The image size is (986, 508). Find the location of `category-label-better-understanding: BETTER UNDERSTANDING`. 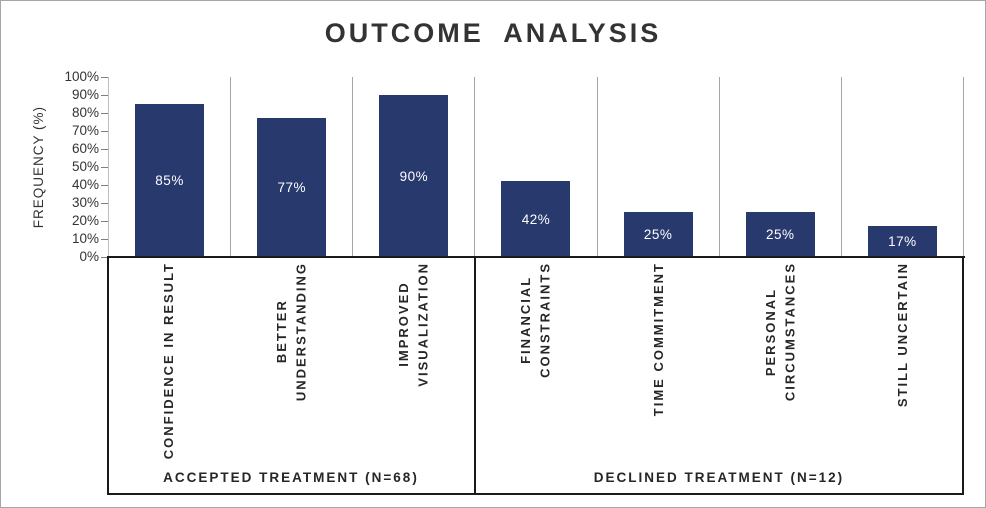

category-label-better-understanding: BETTER UNDERSTANDING is located at coordinates (291, 332).